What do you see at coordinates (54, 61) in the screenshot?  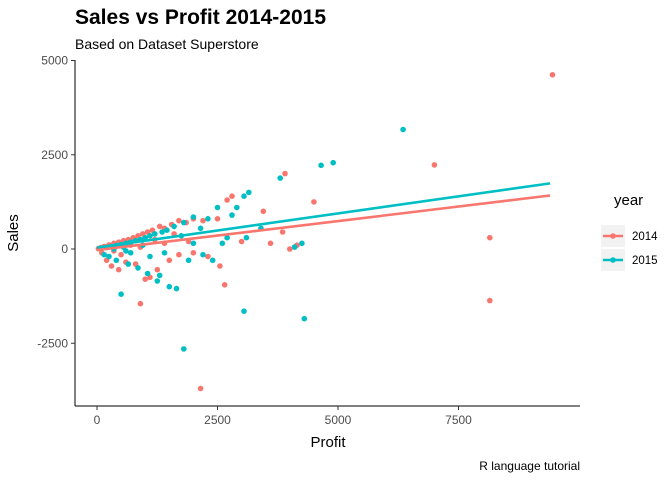 I see `y-tick-label-5000: 5000` at bounding box center [54, 61].